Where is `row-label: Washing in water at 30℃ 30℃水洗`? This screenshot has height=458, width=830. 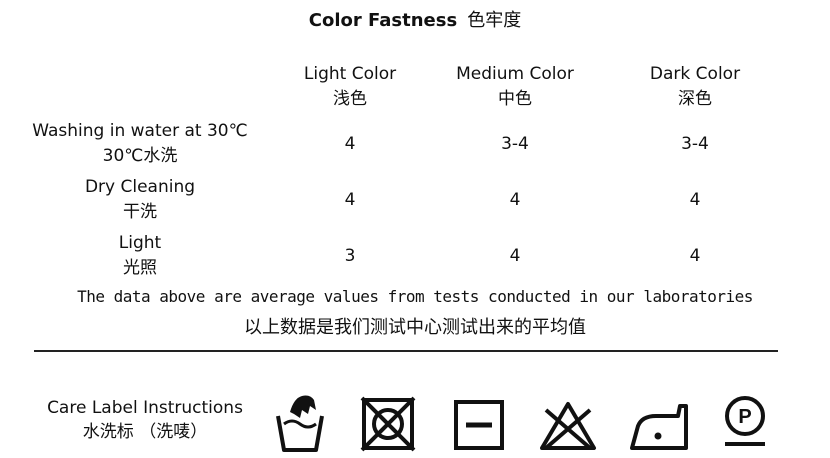
row-label: Washing in water at 30℃ 30℃水洗 is located at coordinates (140, 143).